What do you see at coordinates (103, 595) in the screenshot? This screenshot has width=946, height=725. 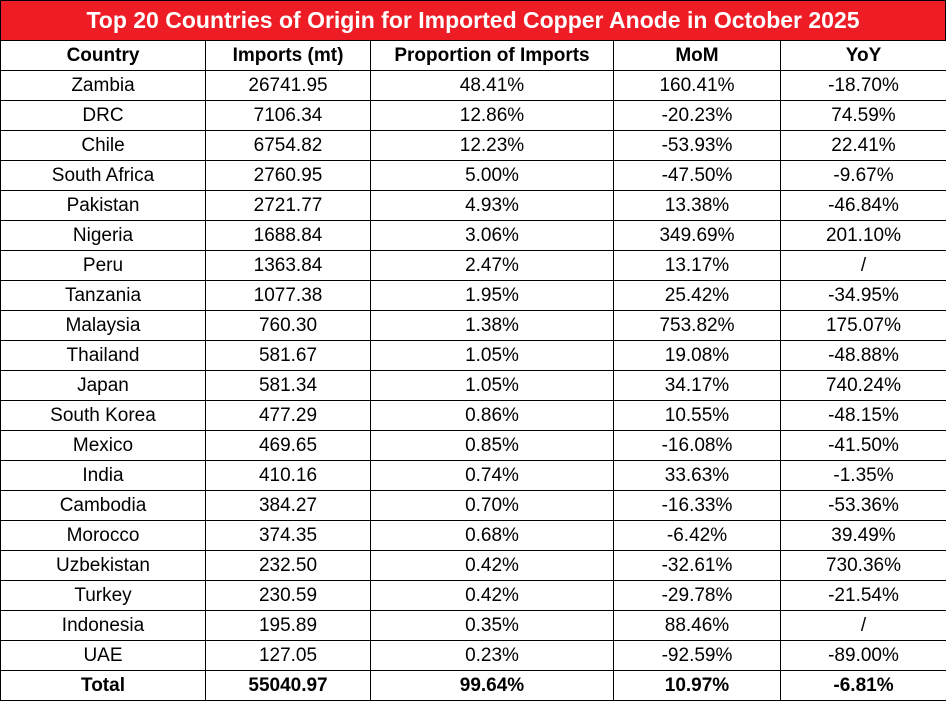 I see `table-cell: Turkey` at bounding box center [103, 595].